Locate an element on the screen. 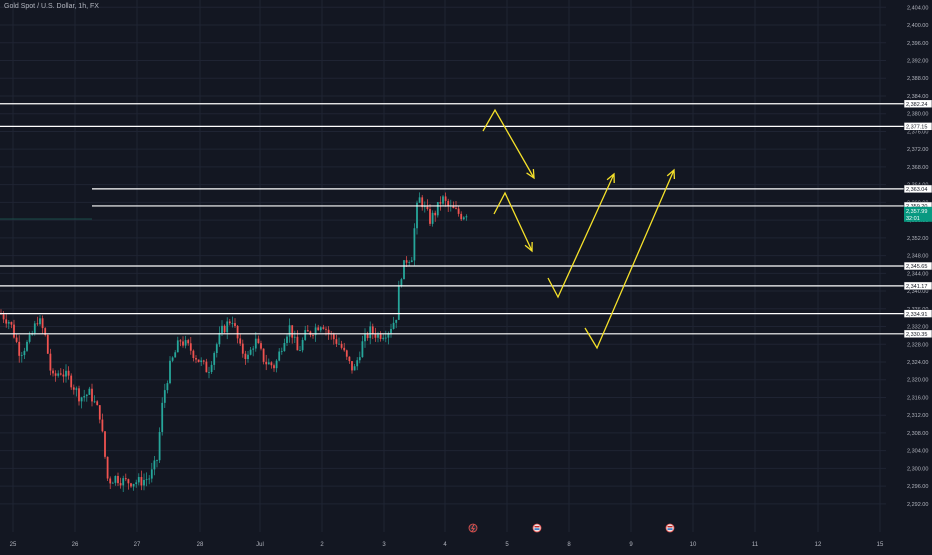 The width and height of the screenshot is (932, 555). price-tick-label: 2,392.00 is located at coordinates (917, 62).